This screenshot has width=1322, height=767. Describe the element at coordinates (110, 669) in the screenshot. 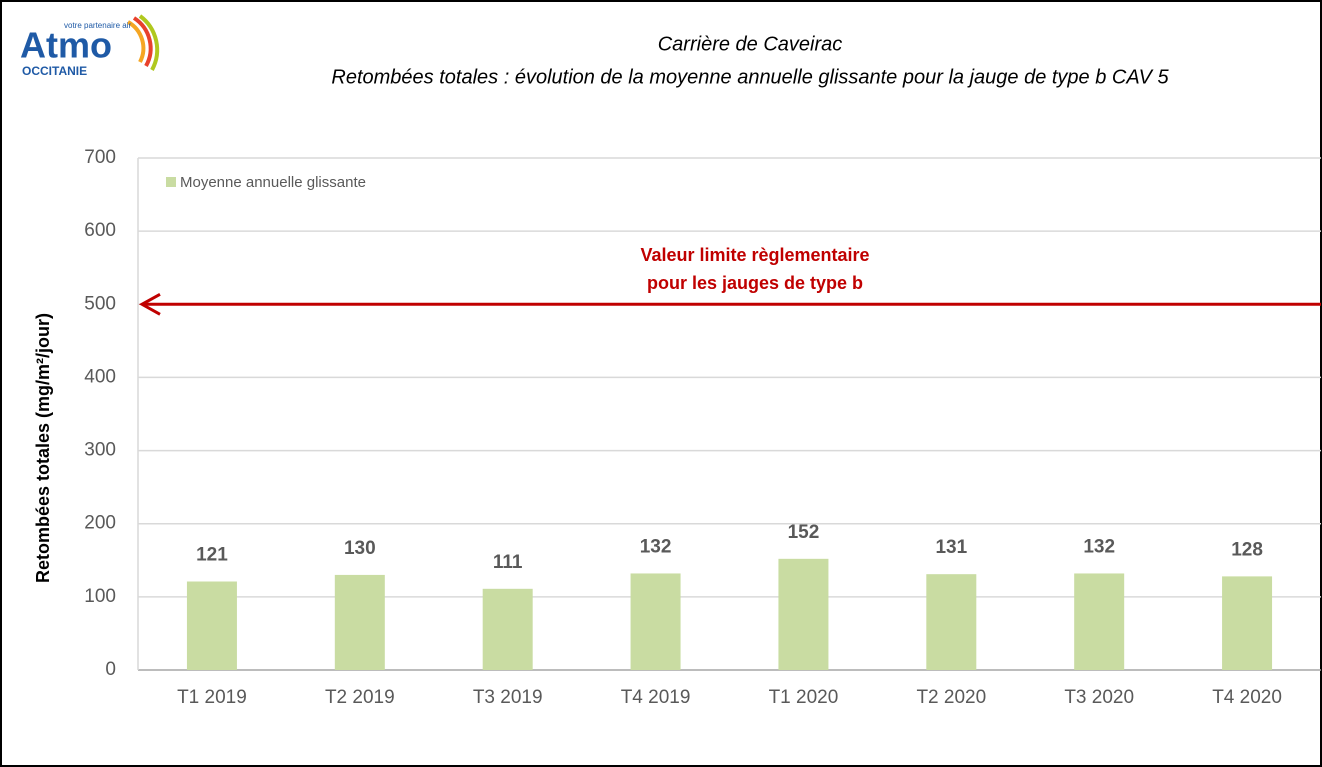

I see `y-tick-label: 0` at that location.